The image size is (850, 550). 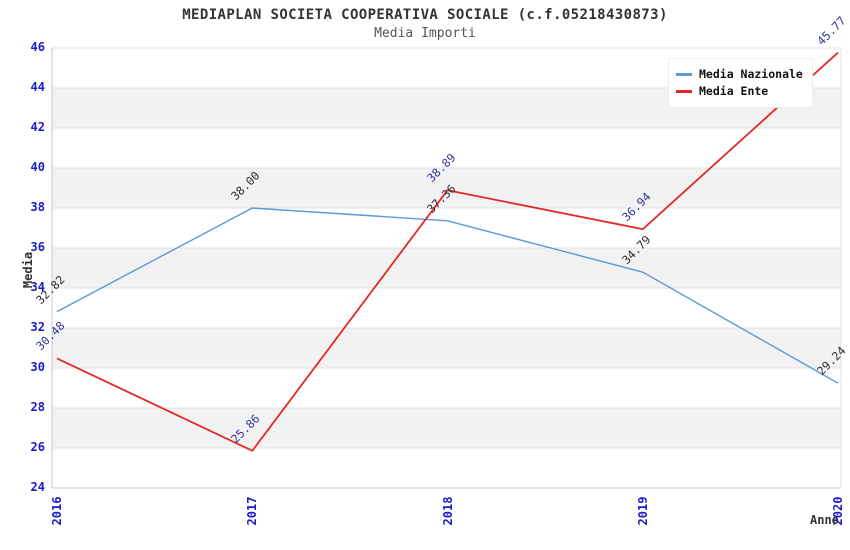 What do you see at coordinates (28, 270) in the screenshot?
I see `y-axis-title: Media` at bounding box center [28, 270].